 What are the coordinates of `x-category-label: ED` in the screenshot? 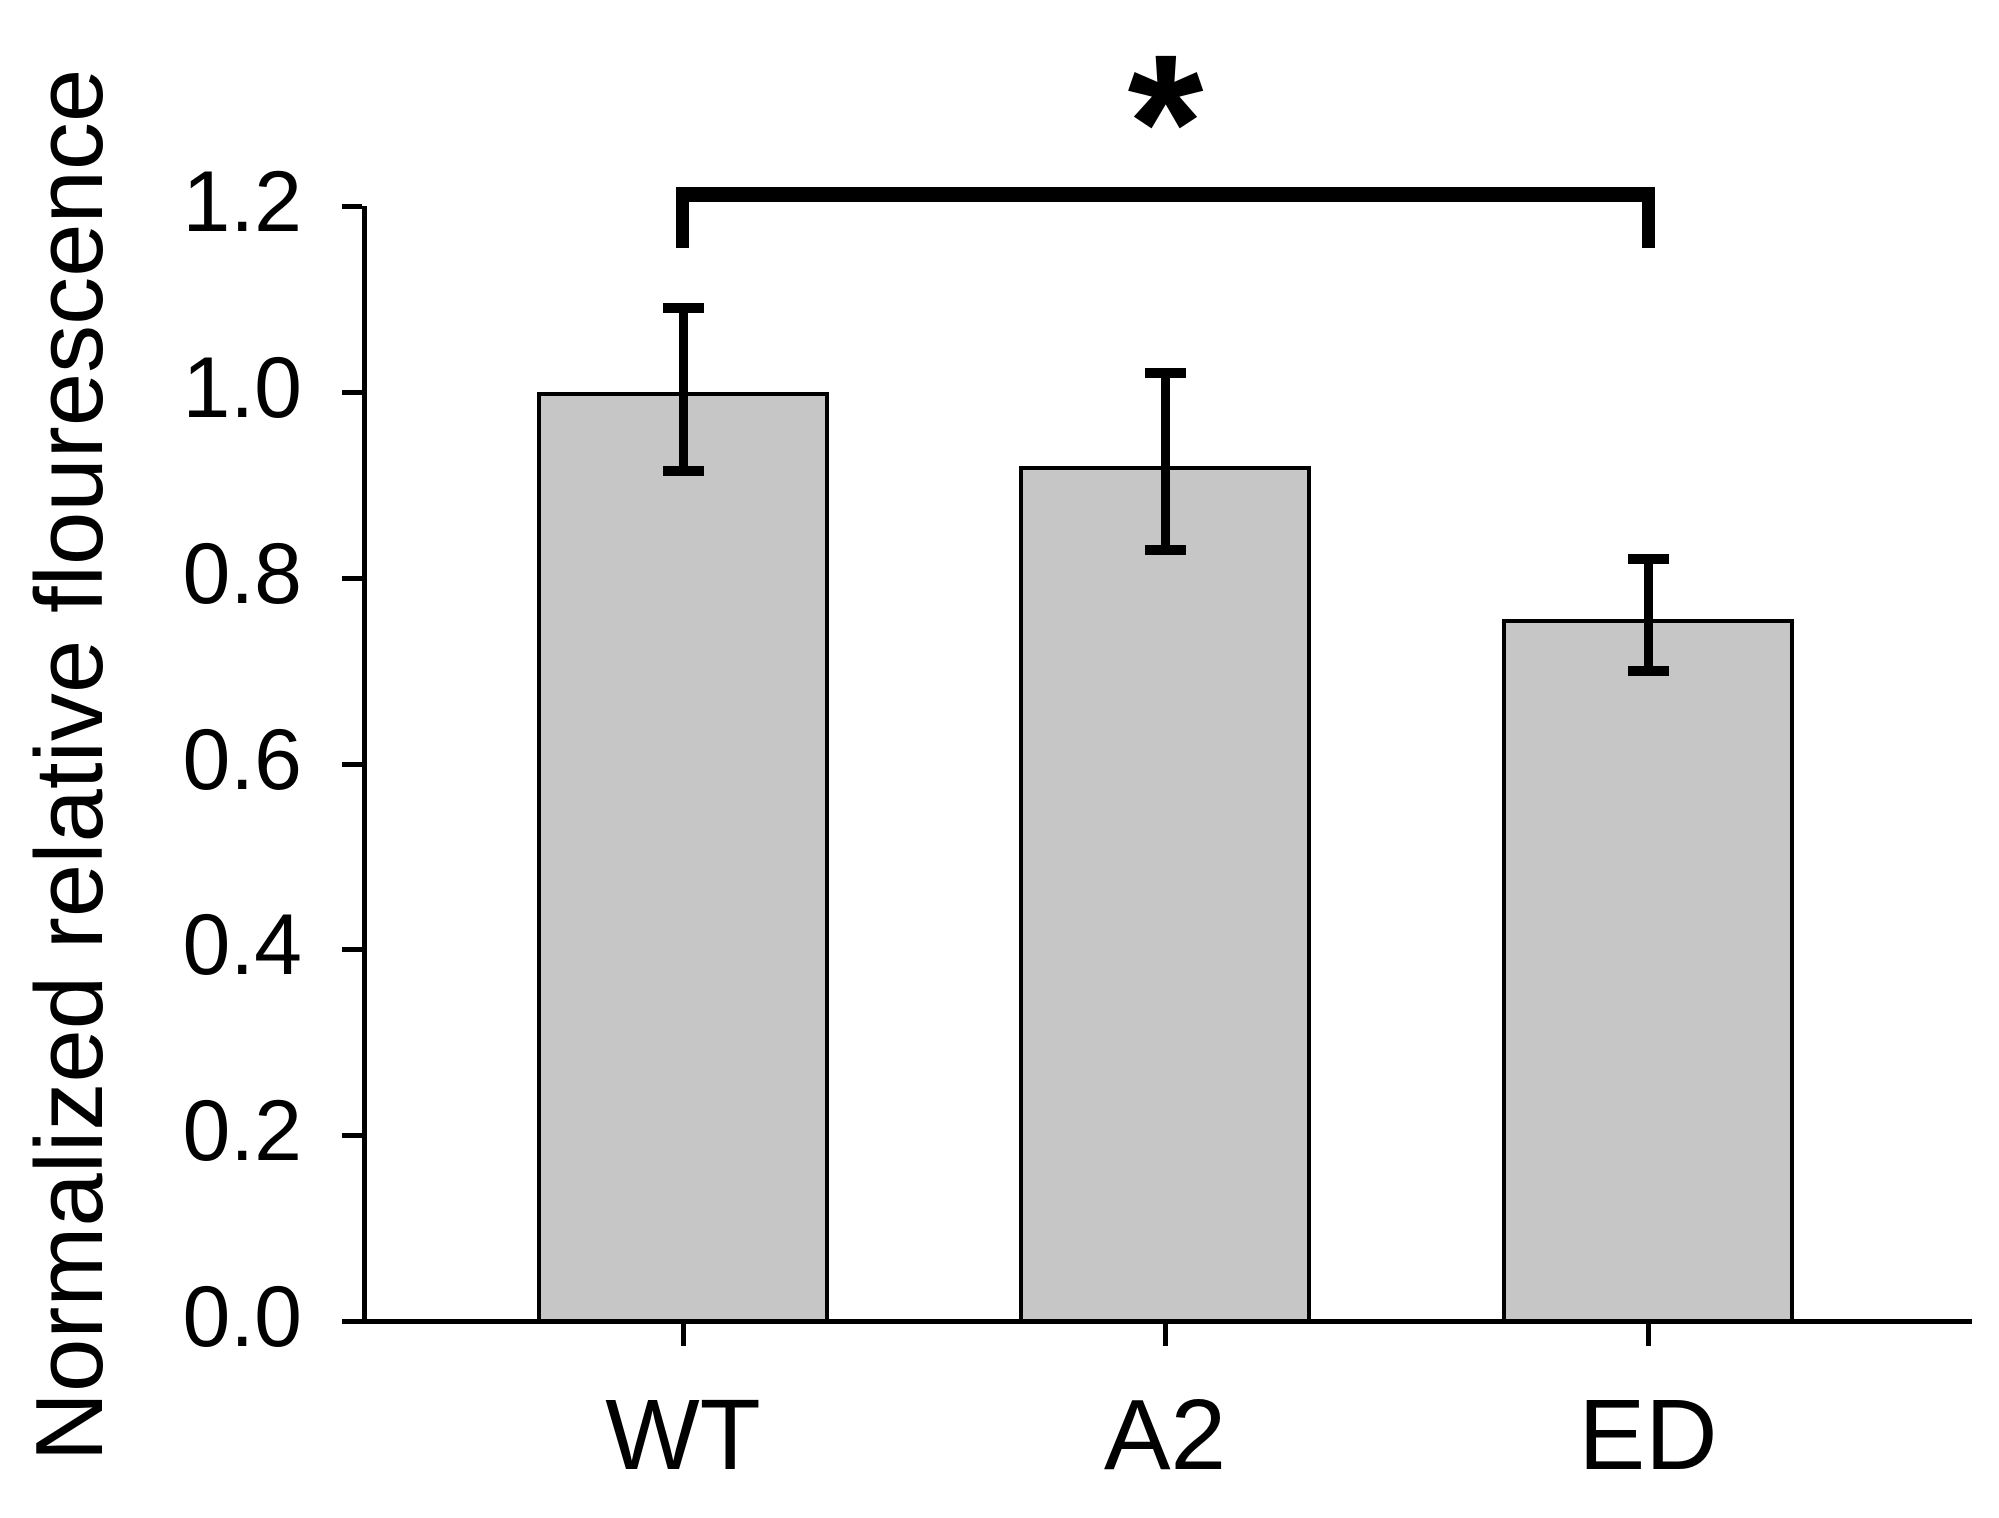 It's located at (1648, 1435).